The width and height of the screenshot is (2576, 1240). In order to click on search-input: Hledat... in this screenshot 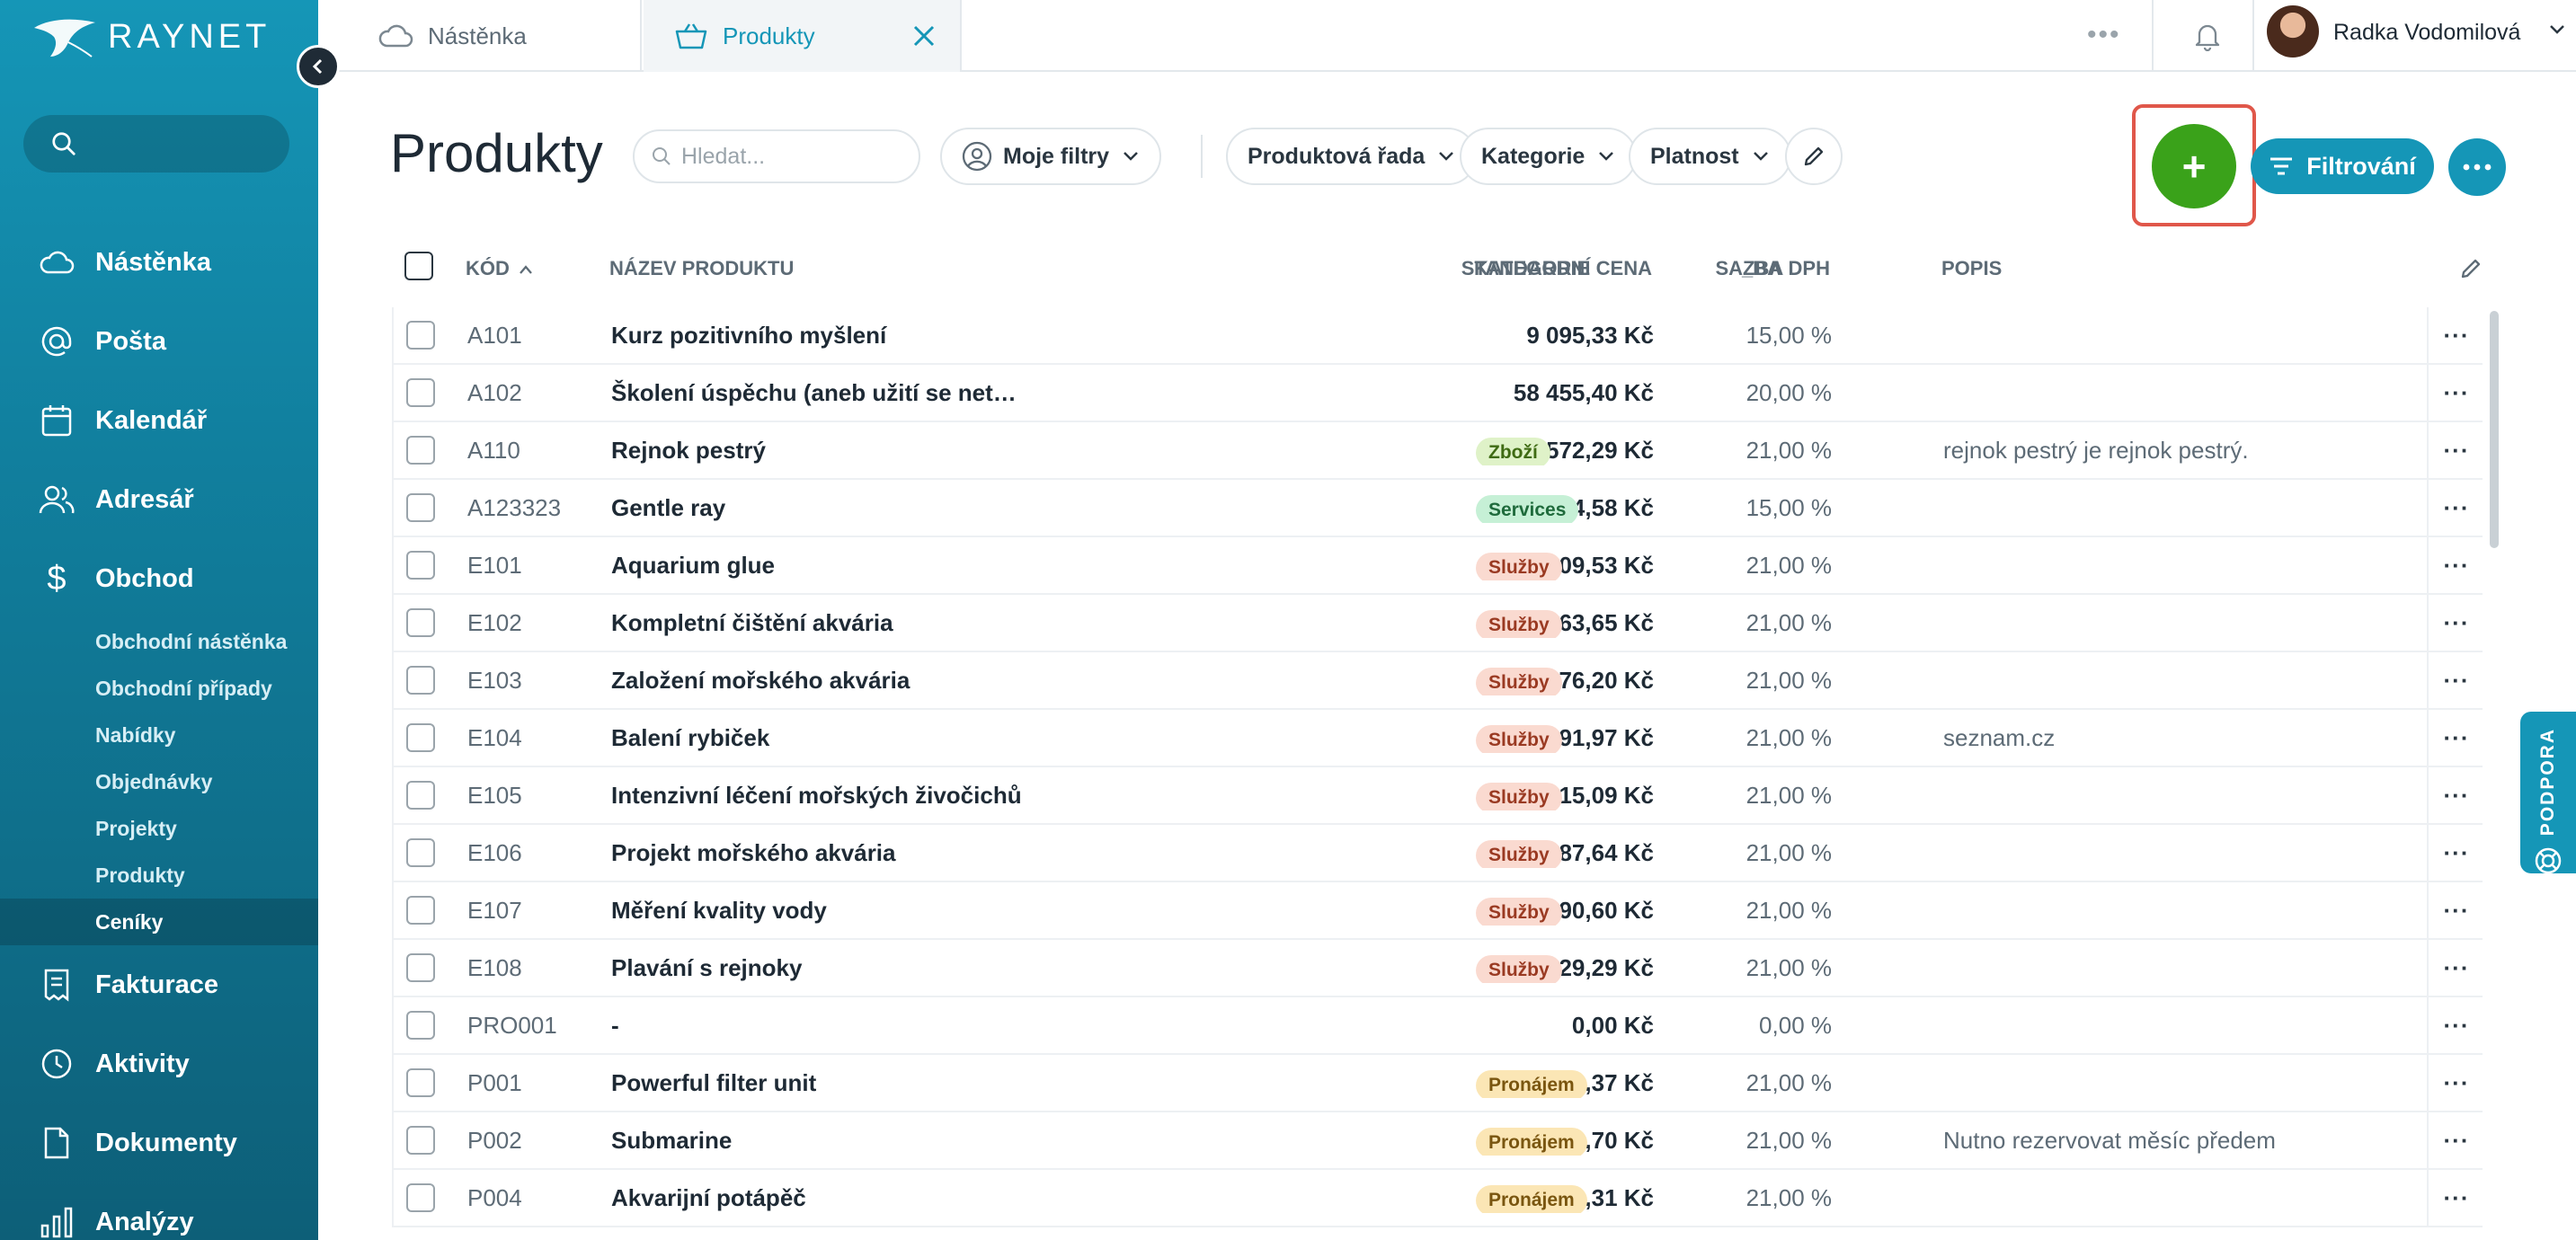, I will do `click(776, 156)`.